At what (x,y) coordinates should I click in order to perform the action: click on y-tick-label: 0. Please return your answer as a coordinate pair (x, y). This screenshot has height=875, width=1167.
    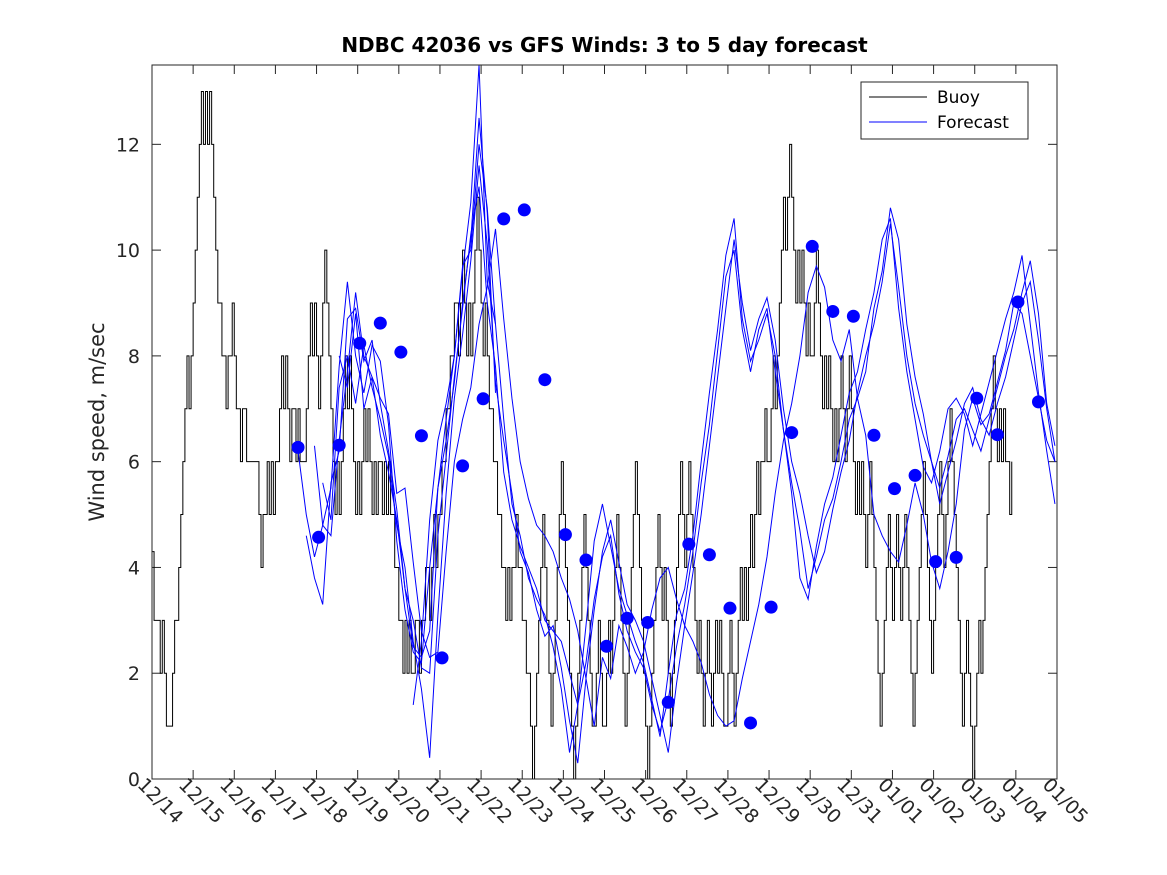
    Looking at the image, I should click on (134, 780).